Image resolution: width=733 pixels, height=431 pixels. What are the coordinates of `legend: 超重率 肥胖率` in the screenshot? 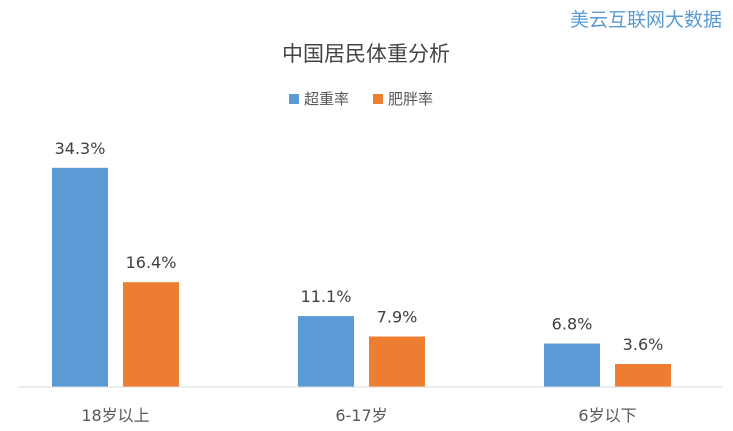 It's located at (361, 99).